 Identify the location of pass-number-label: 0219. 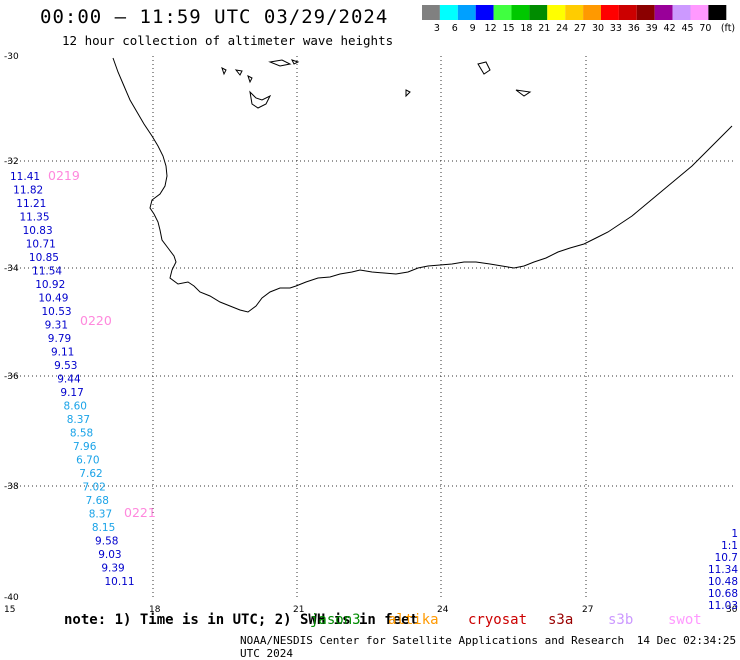
(64, 175).